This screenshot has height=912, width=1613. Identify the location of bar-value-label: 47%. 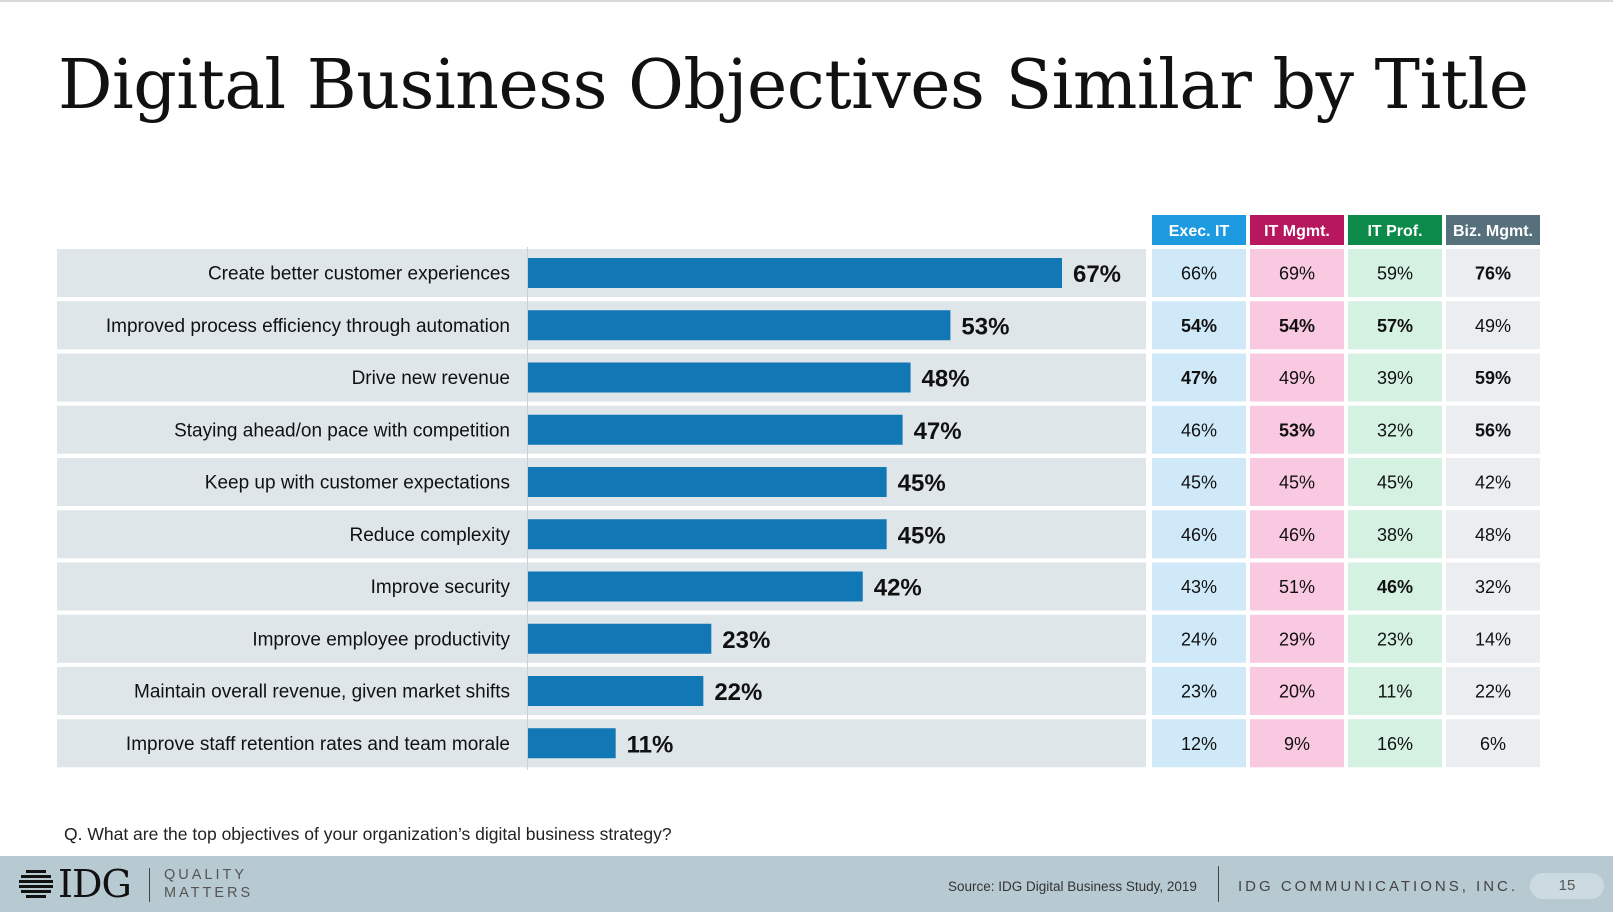
(938, 431).